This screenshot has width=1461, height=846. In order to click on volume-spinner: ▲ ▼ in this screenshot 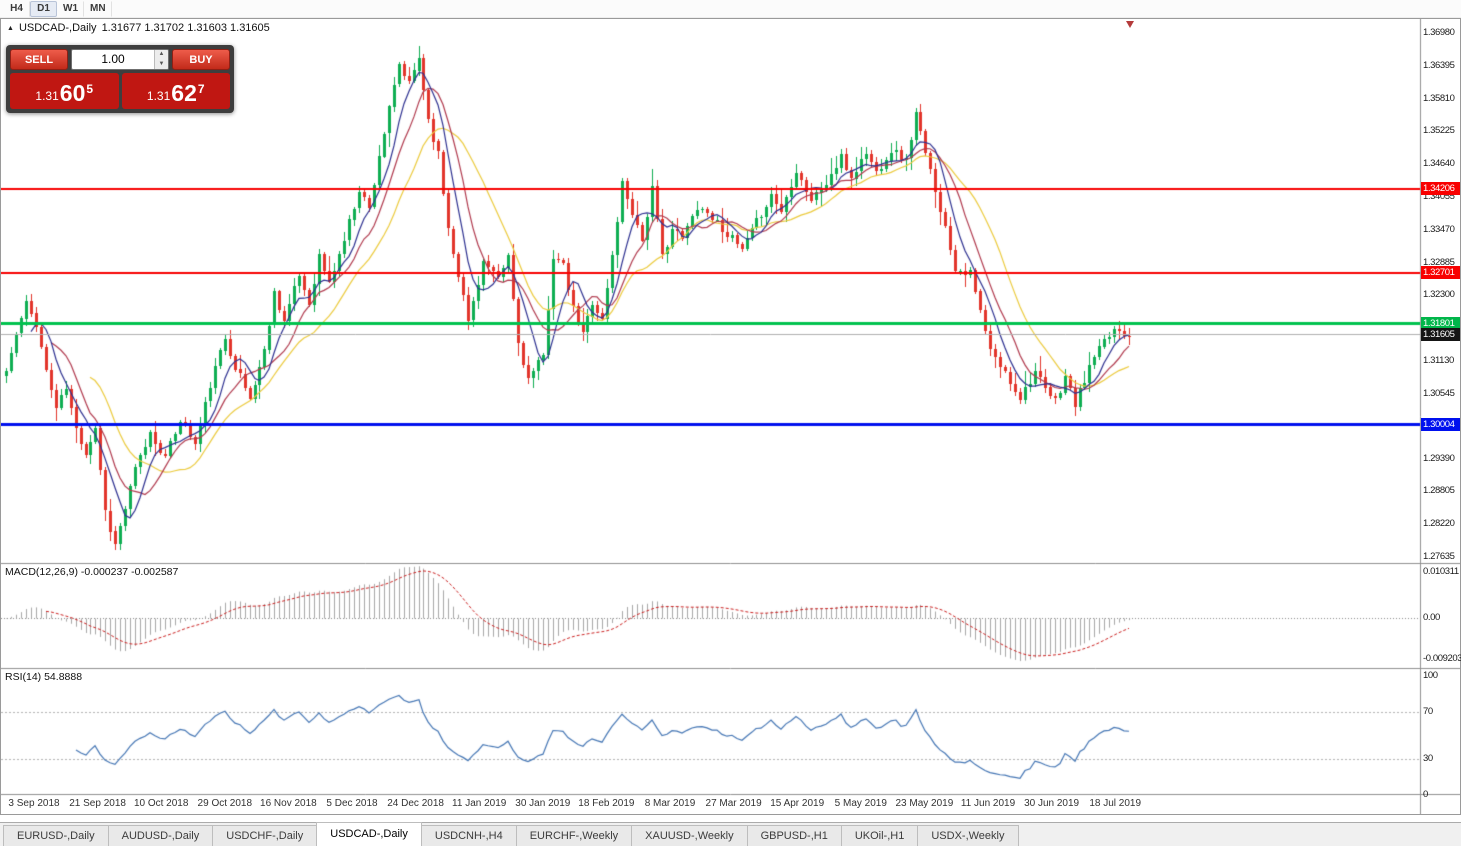, I will do `click(161, 59)`.